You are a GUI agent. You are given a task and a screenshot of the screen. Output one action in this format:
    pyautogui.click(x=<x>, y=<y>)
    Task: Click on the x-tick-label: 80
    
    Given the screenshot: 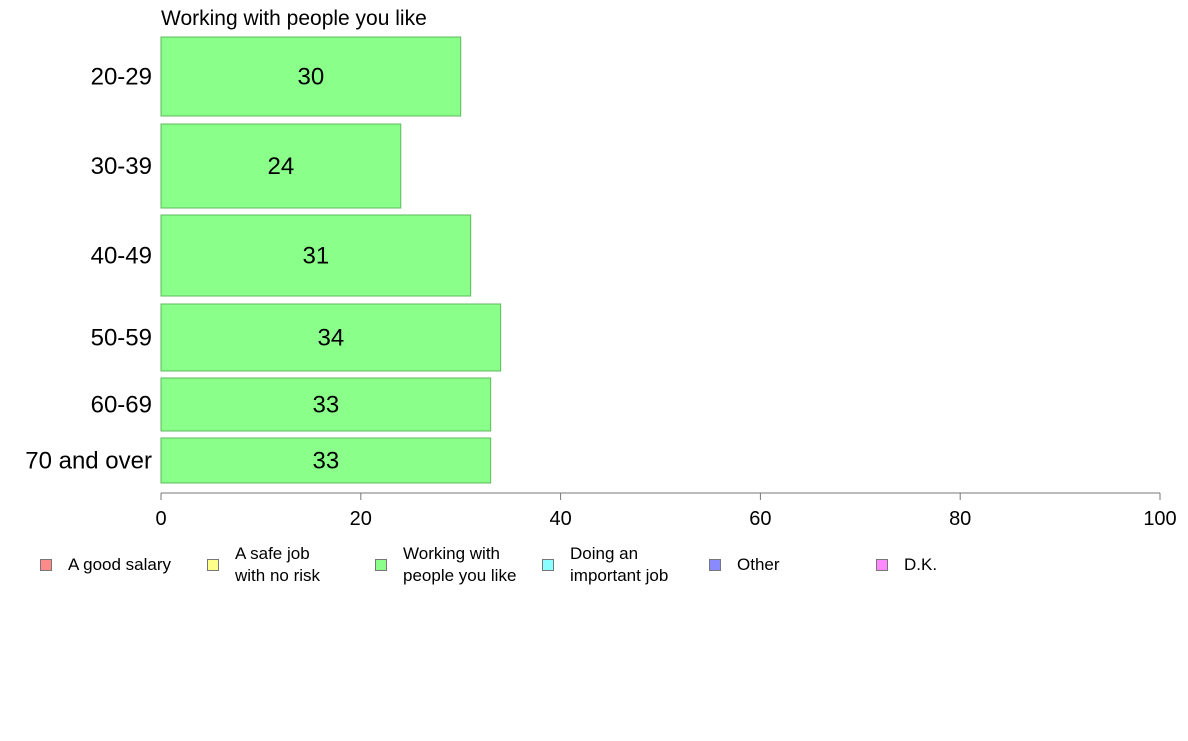 What is the action you would take?
    pyautogui.click(x=960, y=519)
    